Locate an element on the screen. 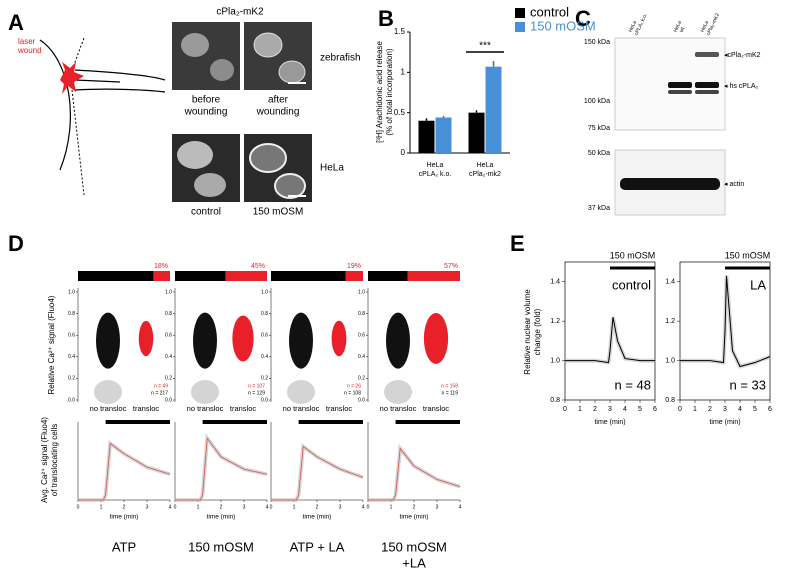  marker: 150 kDa is located at coordinates (597, 42).